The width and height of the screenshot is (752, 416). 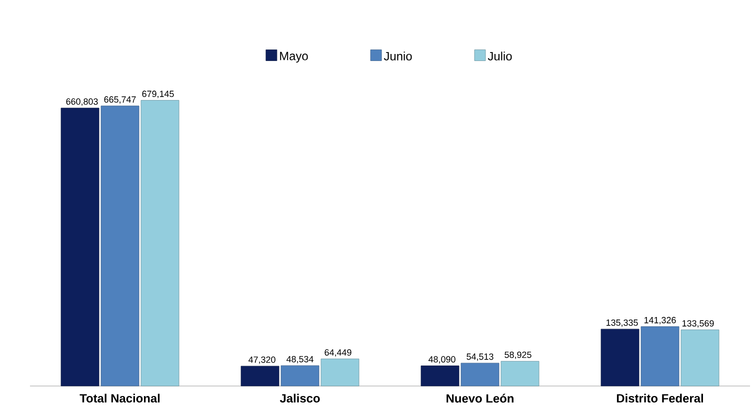 What do you see at coordinates (442, 360) in the screenshot?
I see `data-label: 48,090` at bounding box center [442, 360].